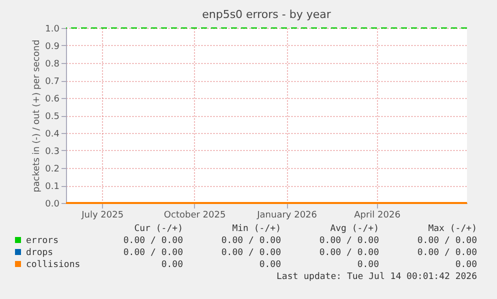 This screenshot has height=299, width=497. What do you see at coordinates (52, 187) in the screenshot?
I see `y-tick-label: 0.1` at bounding box center [52, 187].